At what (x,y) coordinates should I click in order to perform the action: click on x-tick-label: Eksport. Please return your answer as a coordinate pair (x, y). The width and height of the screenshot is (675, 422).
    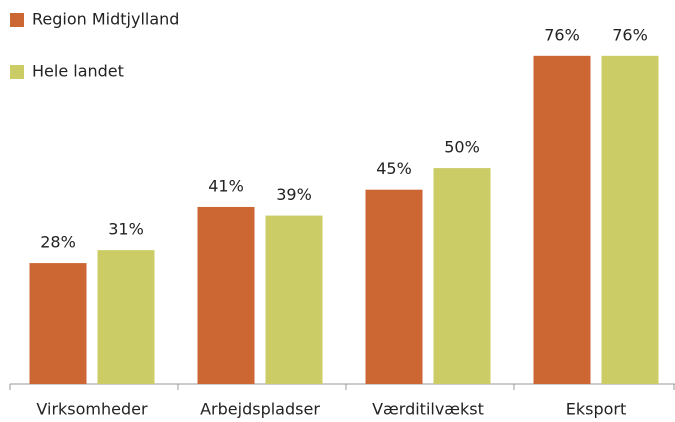
    Looking at the image, I should click on (596, 409).